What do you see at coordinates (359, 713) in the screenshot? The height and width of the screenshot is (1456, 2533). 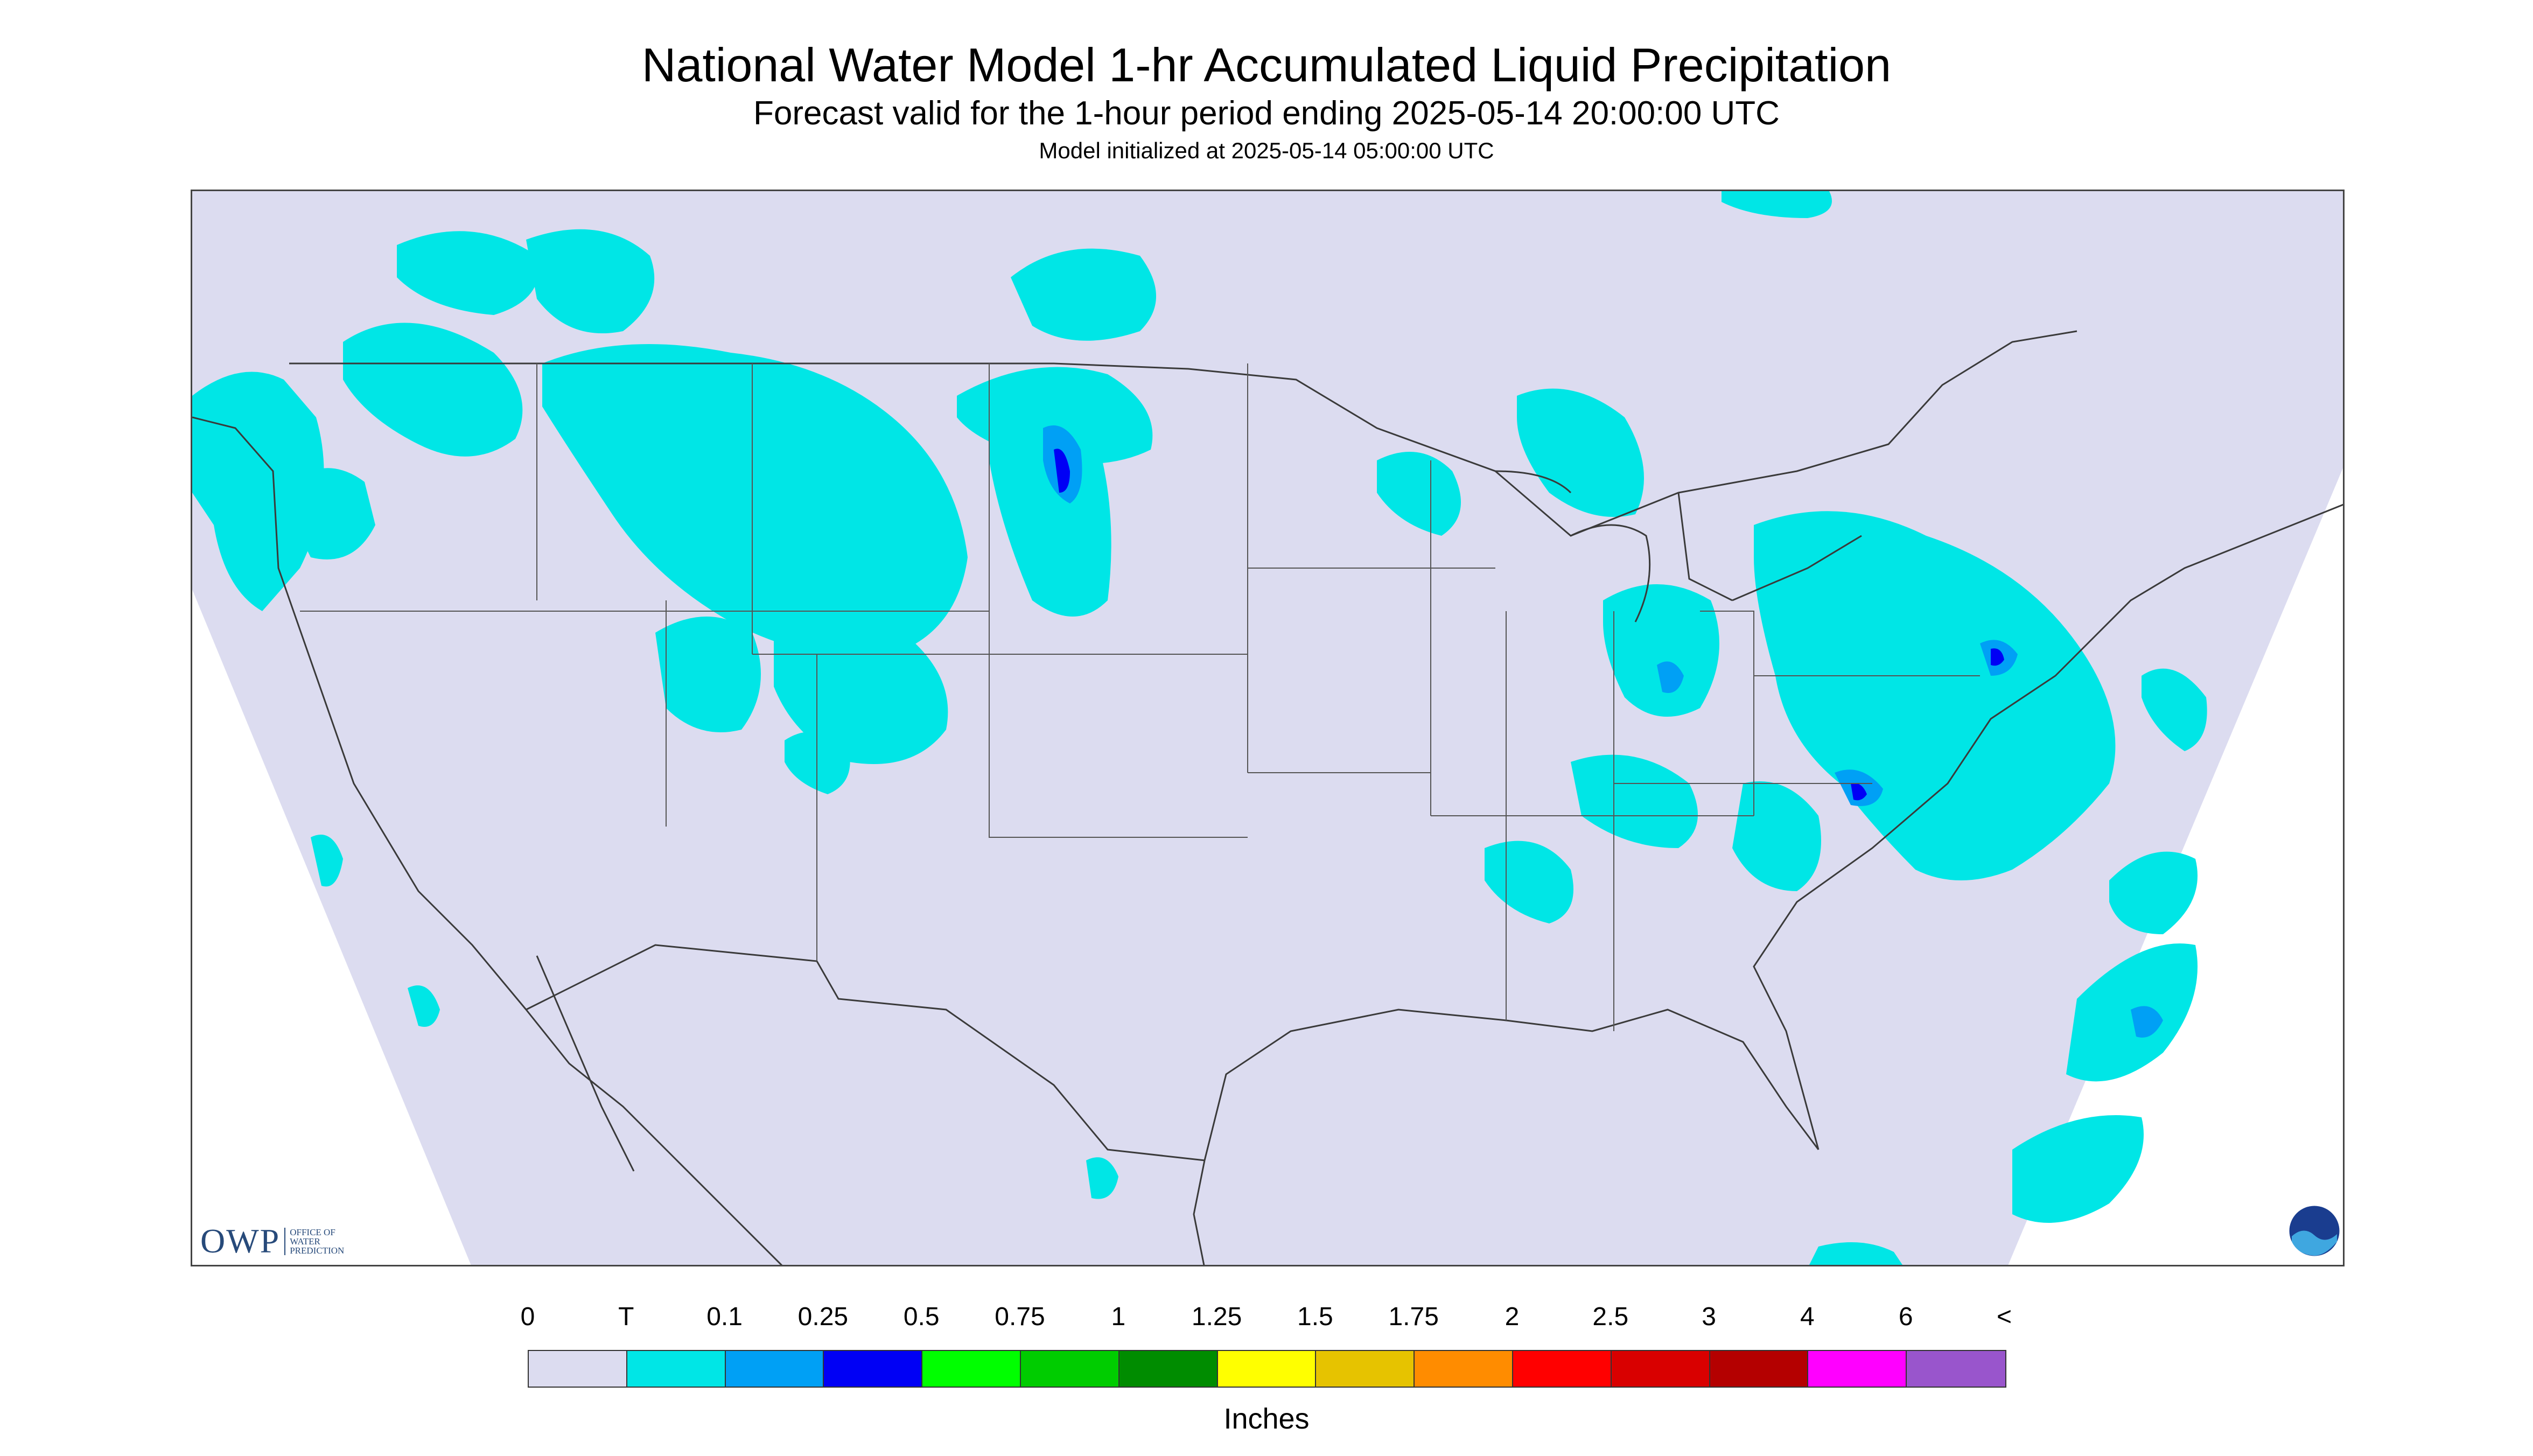 I see `west-coast` at bounding box center [359, 713].